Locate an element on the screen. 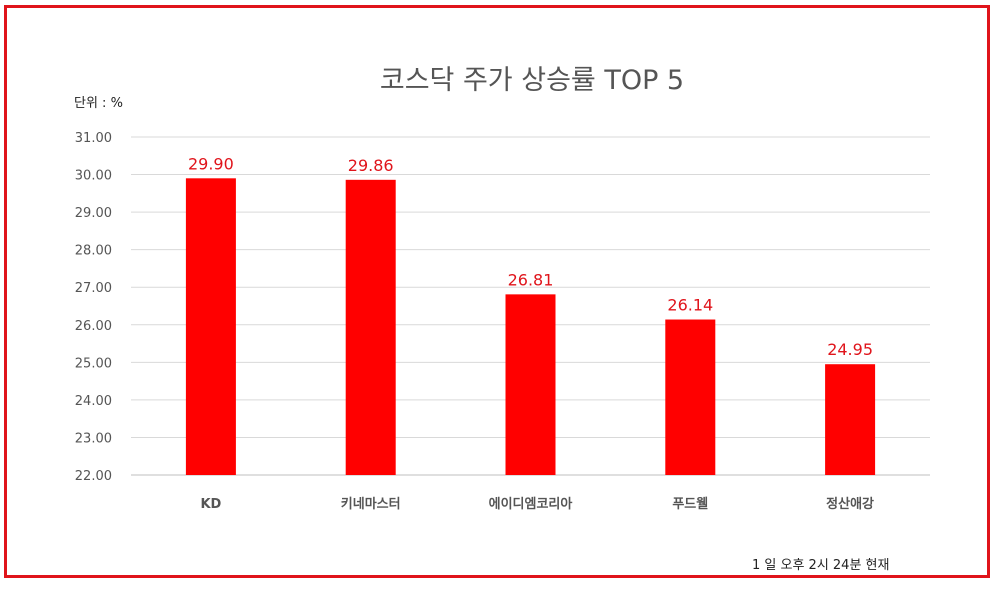  y-tick-label: 23.00 is located at coordinates (93, 438).